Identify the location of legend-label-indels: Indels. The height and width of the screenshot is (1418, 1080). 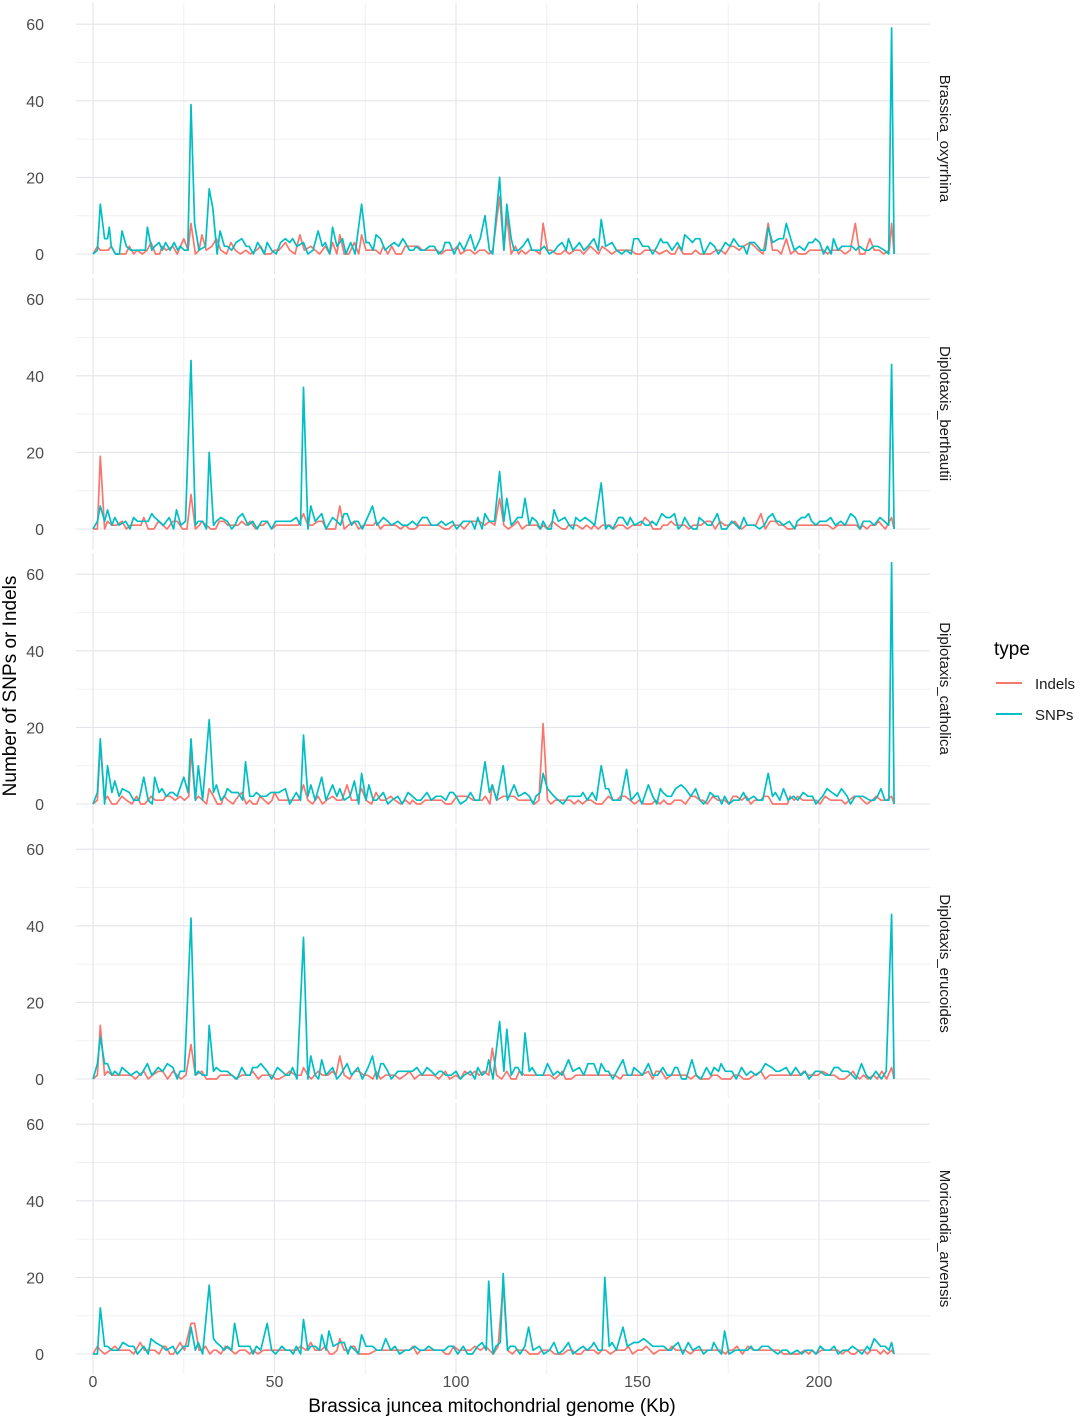
(1055, 684).